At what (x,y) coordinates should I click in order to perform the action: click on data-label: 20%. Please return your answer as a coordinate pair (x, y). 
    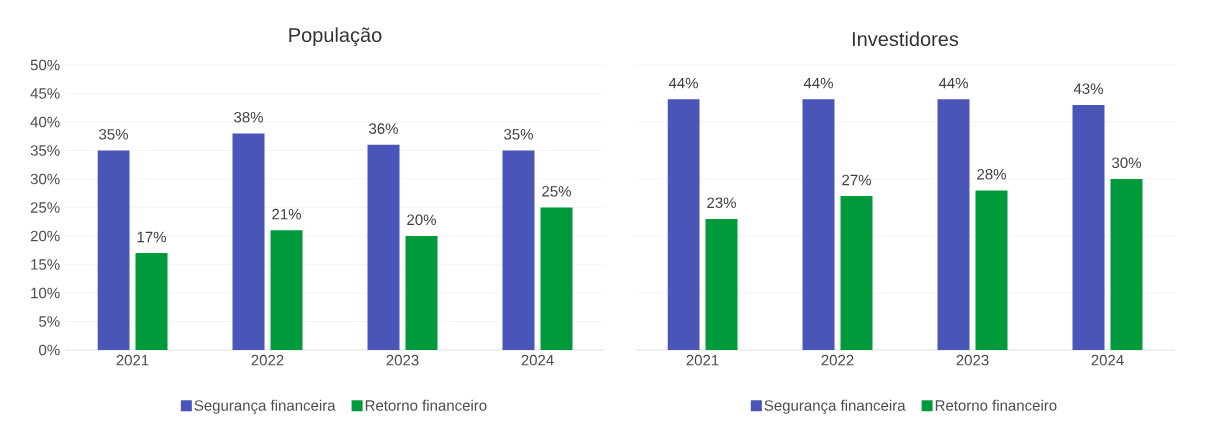
    Looking at the image, I should click on (421, 220).